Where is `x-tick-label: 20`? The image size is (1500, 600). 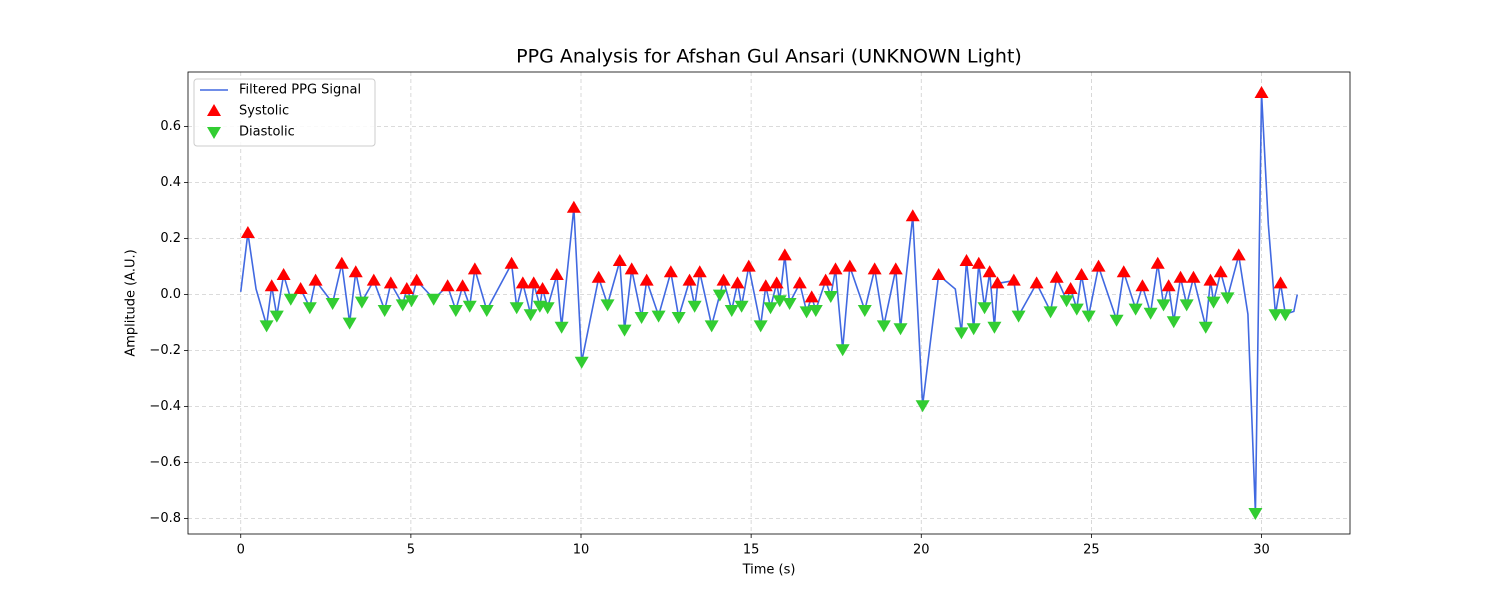
x-tick-label: 20 is located at coordinates (921, 550).